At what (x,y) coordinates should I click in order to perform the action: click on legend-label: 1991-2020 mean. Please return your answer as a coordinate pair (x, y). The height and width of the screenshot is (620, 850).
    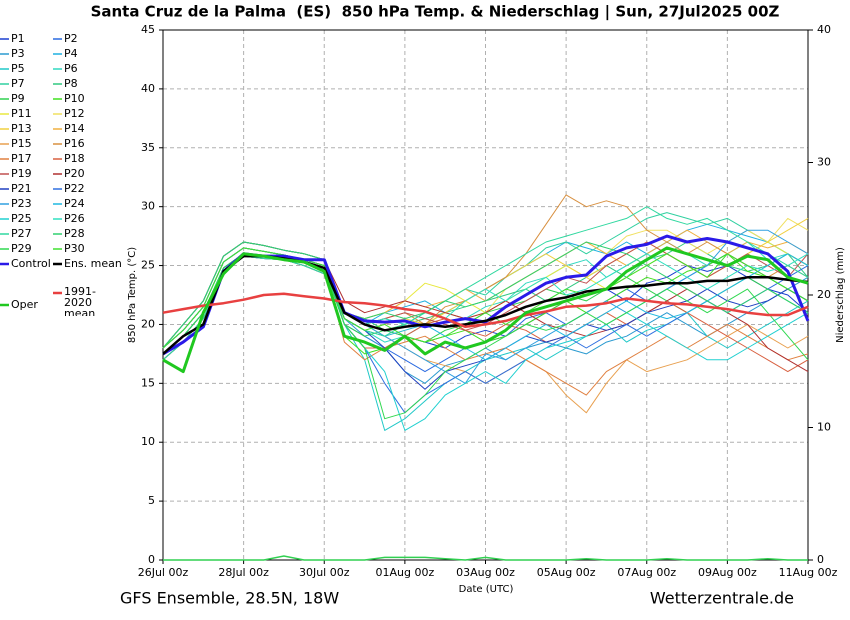
    Looking at the image, I should click on (80, 301).